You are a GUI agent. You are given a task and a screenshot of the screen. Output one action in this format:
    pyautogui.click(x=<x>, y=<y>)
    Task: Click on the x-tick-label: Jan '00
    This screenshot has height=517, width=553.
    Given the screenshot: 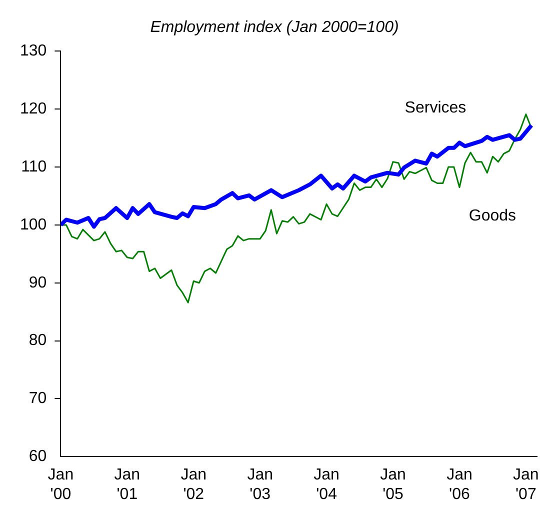 What is the action you would take?
    pyautogui.click(x=61, y=484)
    